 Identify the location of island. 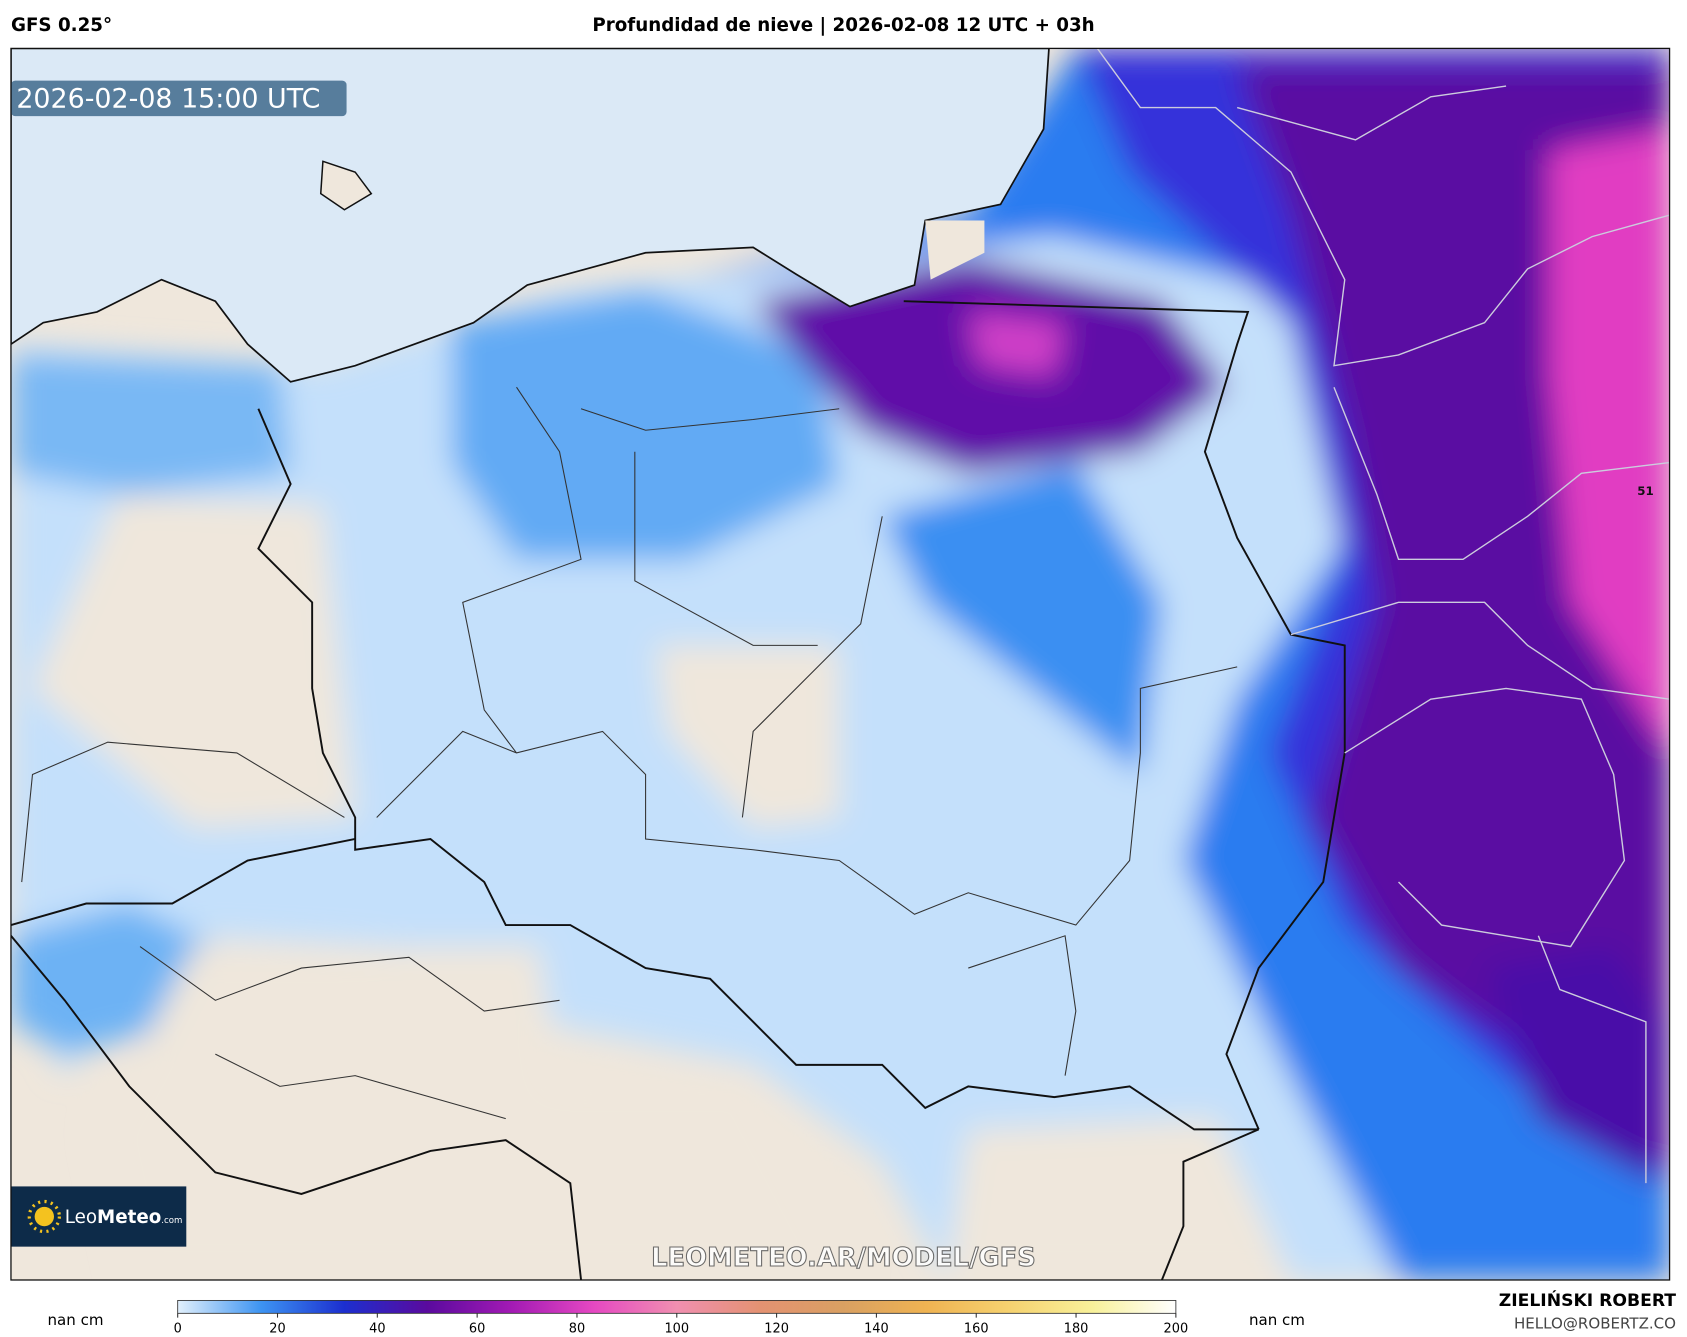
(346, 185).